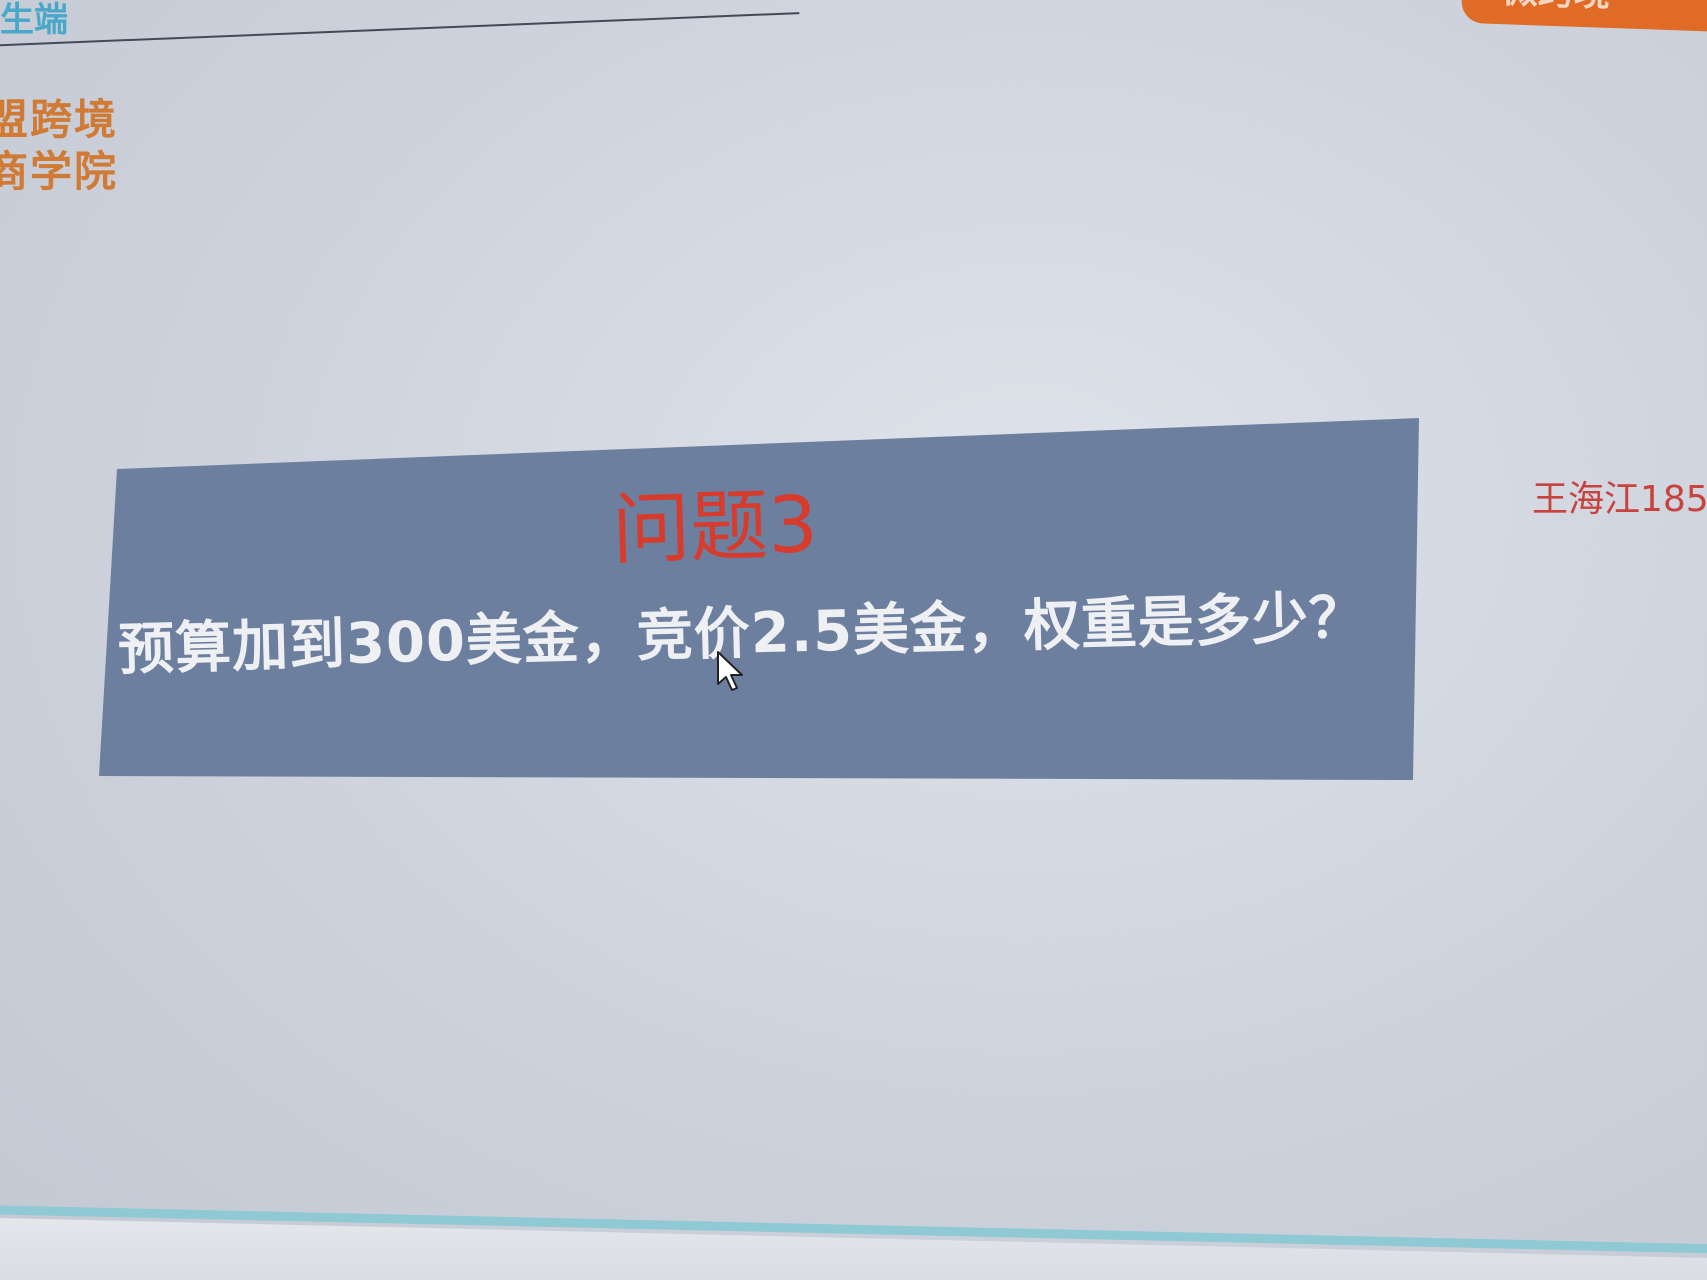  Describe the element at coordinates (1619, 499) in the screenshot. I see `watermark-name: 王海江1852` at that location.